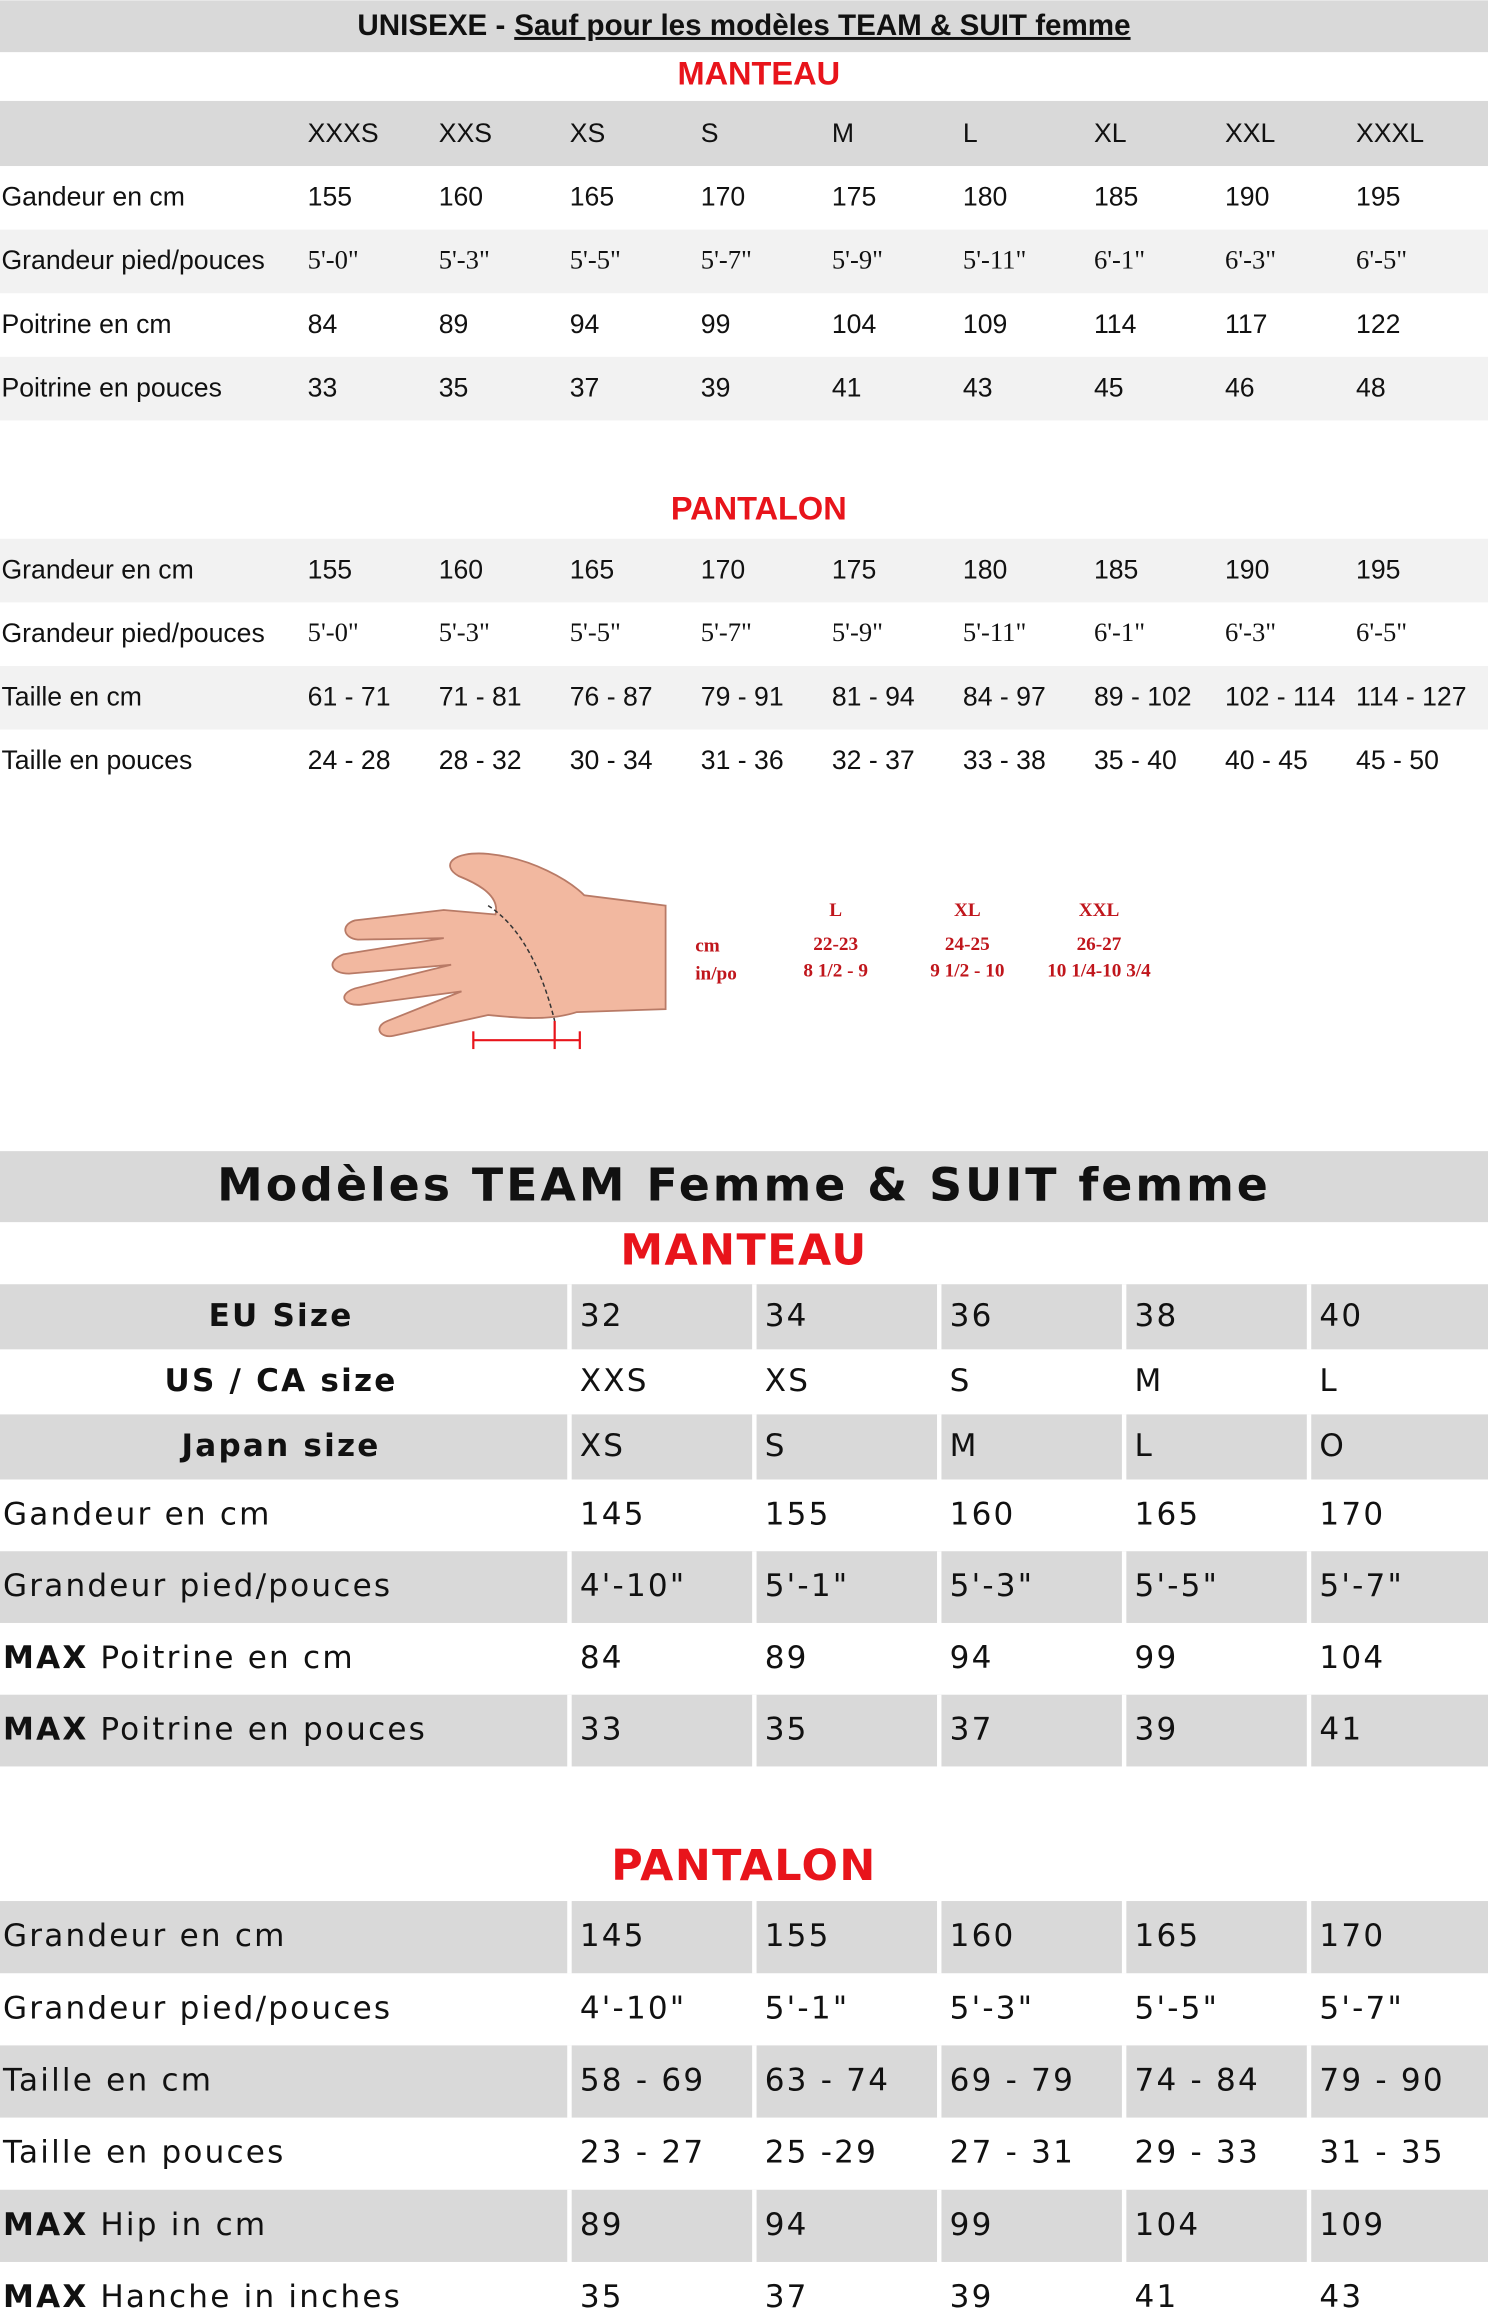 The image size is (1488, 2320). What do you see at coordinates (873, 760) in the screenshot?
I see `cell: 32 - 37` at bounding box center [873, 760].